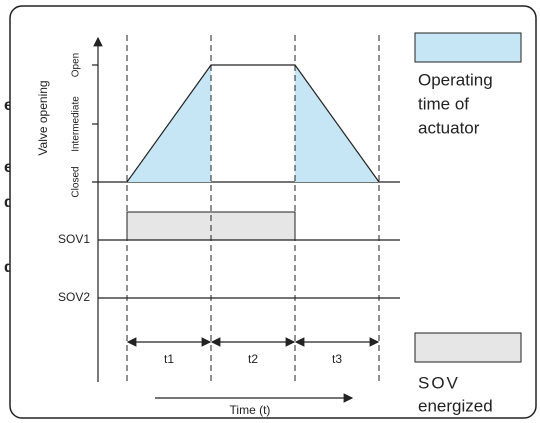 The height and width of the screenshot is (423, 540). What do you see at coordinates (43, 117) in the screenshot?
I see `y-axis-title: Valve opening` at bounding box center [43, 117].